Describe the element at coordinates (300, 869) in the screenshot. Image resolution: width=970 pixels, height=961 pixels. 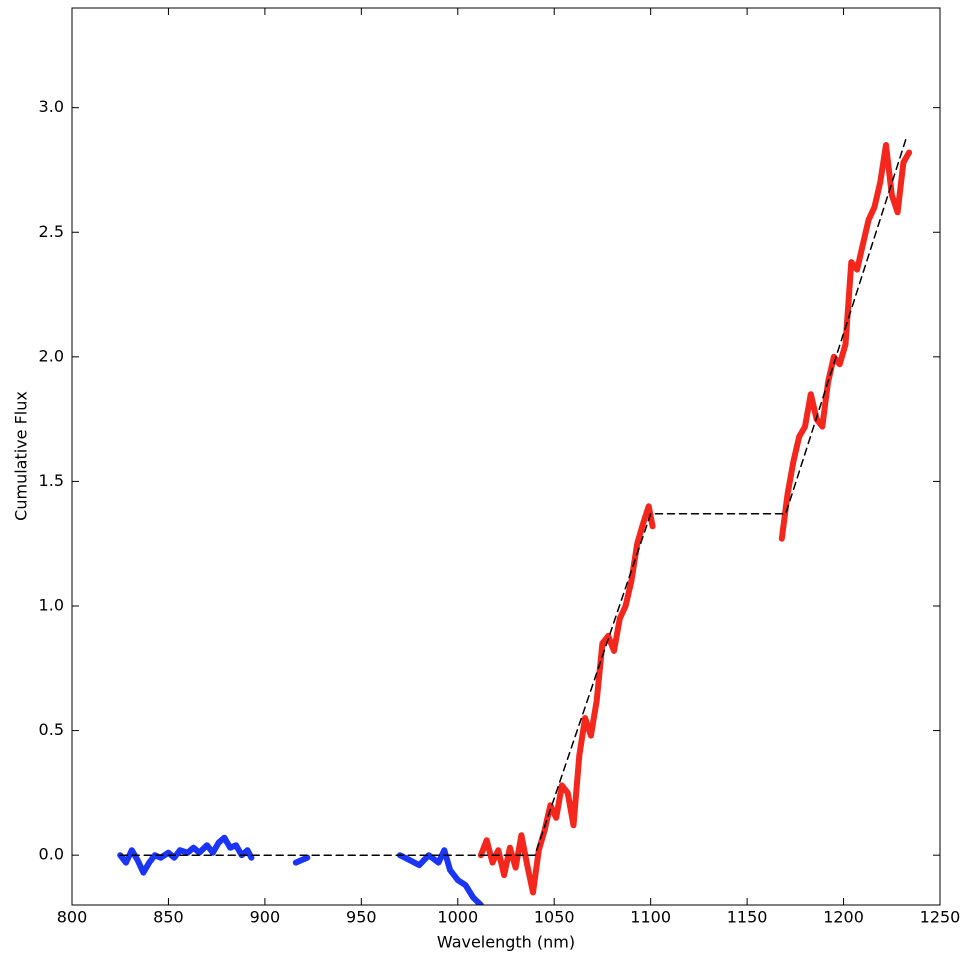
I see `series-line` at that location.